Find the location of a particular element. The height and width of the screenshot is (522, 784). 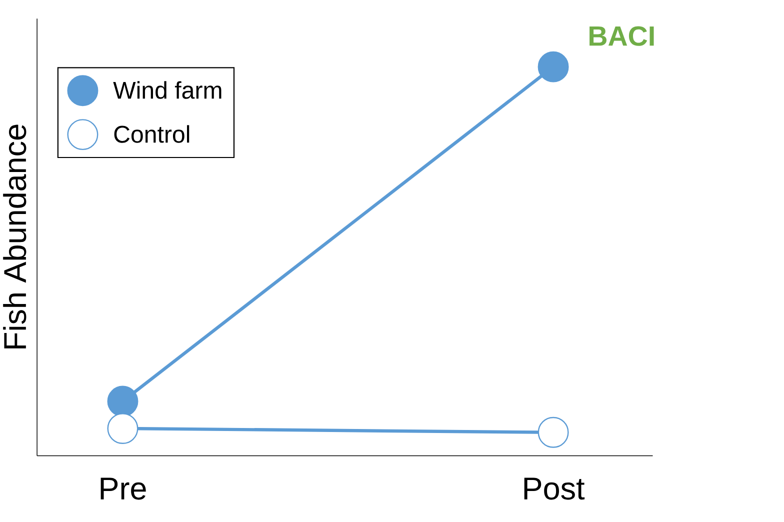

x-tick-label: Post is located at coordinates (554, 489).